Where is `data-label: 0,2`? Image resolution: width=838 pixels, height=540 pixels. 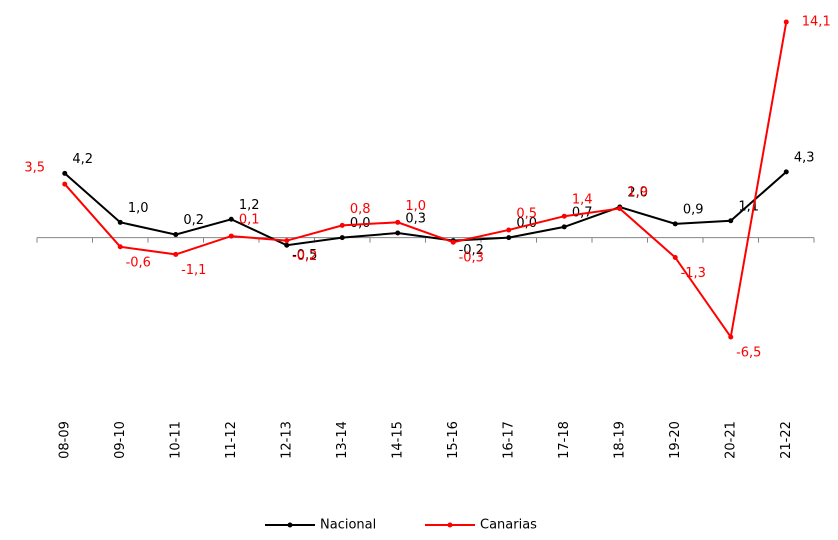 data-label: 0,2 is located at coordinates (193, 220).